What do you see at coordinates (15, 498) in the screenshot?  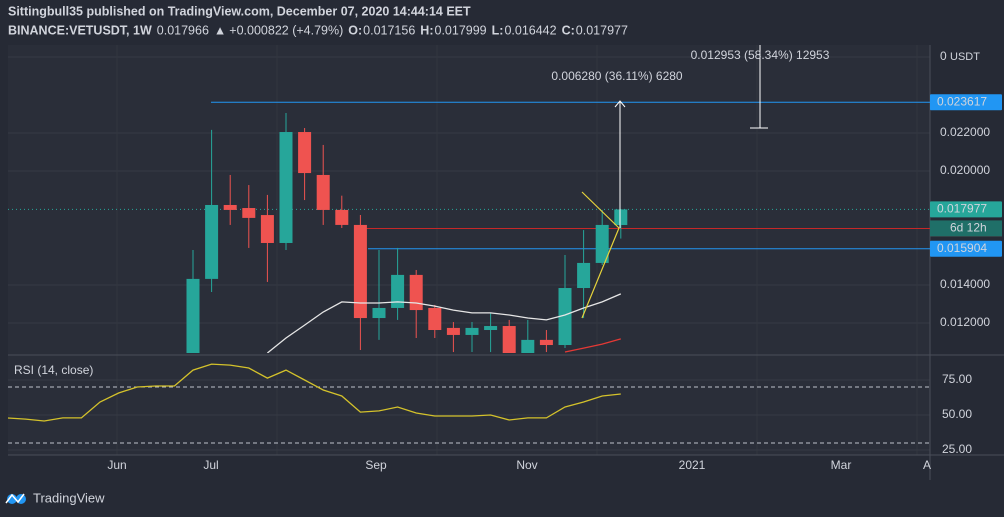 I see `logo` at bounding box center [15, 498].